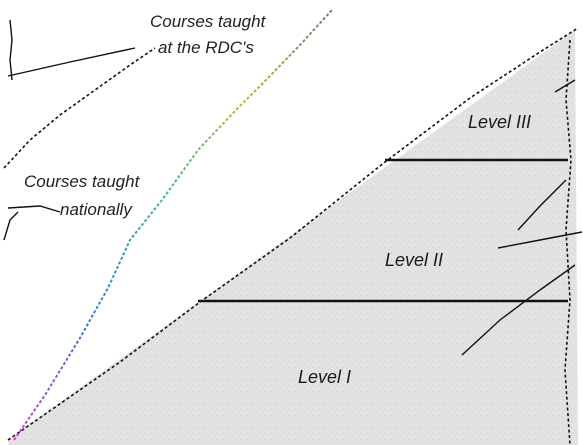 The width and height of the screenshot is (583, 445). I want to click on level-1-leader-line, so click(518, 310).